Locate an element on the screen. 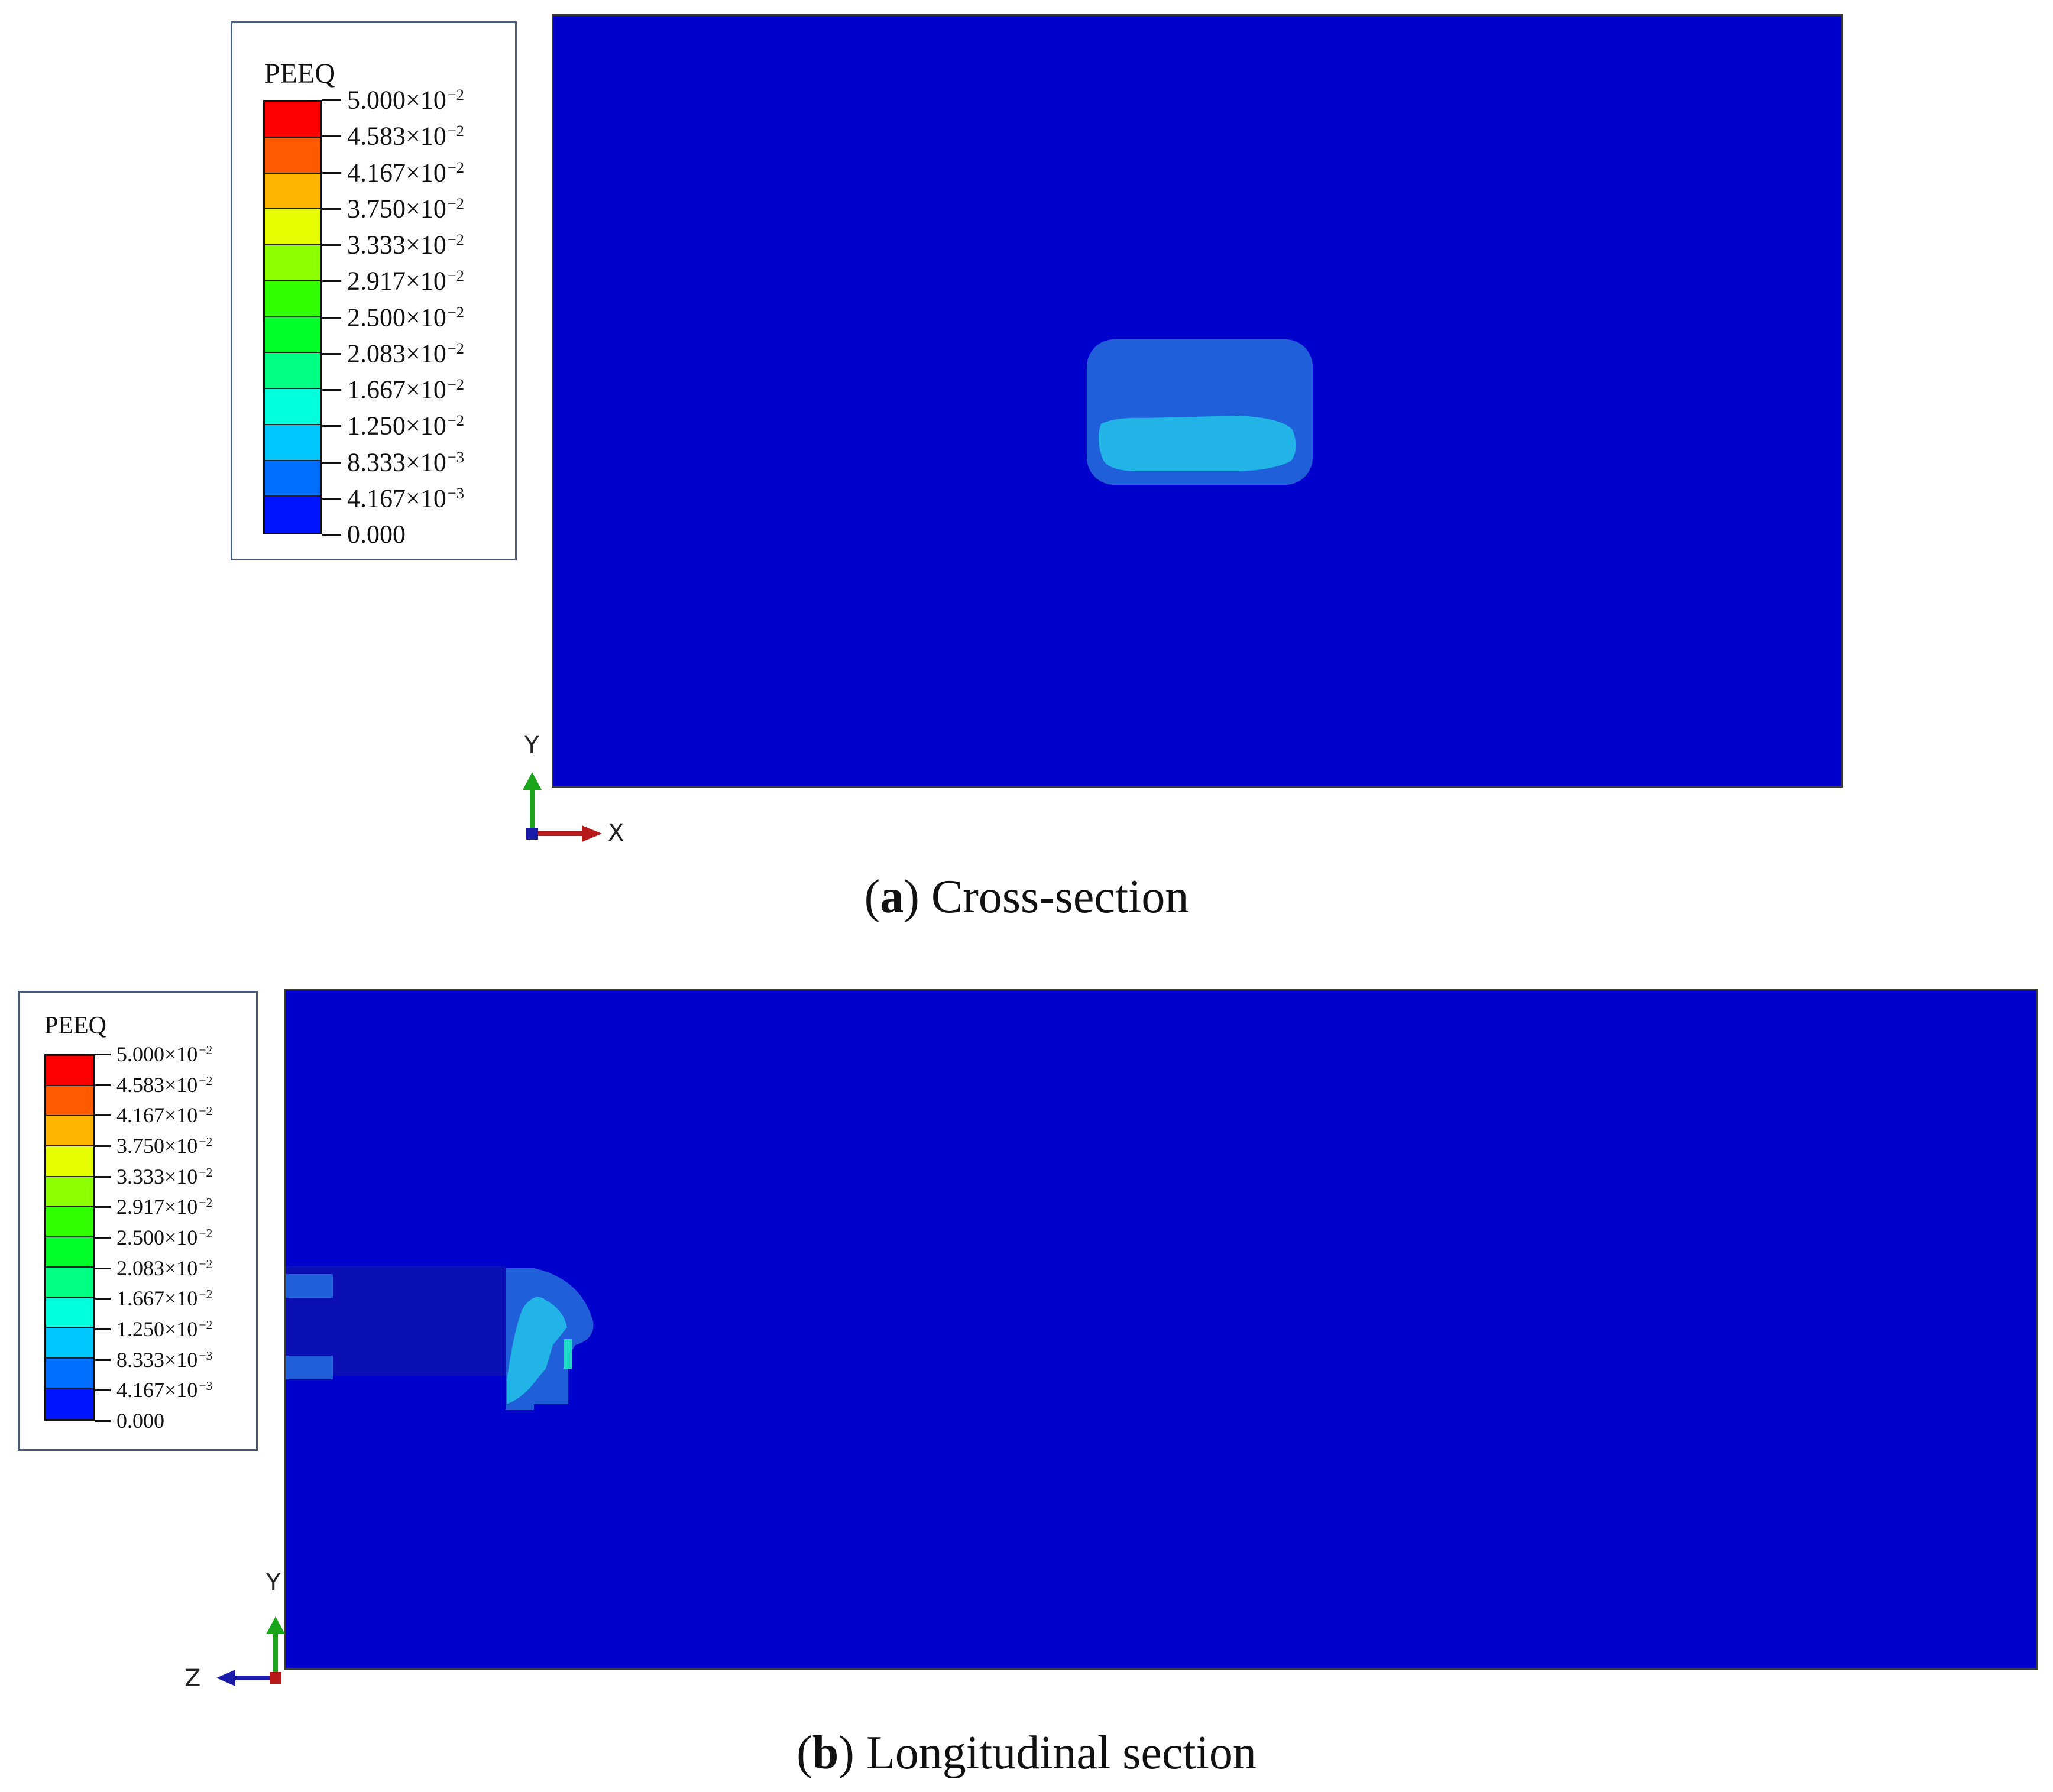 The width and height of the screenshot is (2053, 1792). legend-tick-label: 3.333×10−2 is located at coordinates (164, 1176).